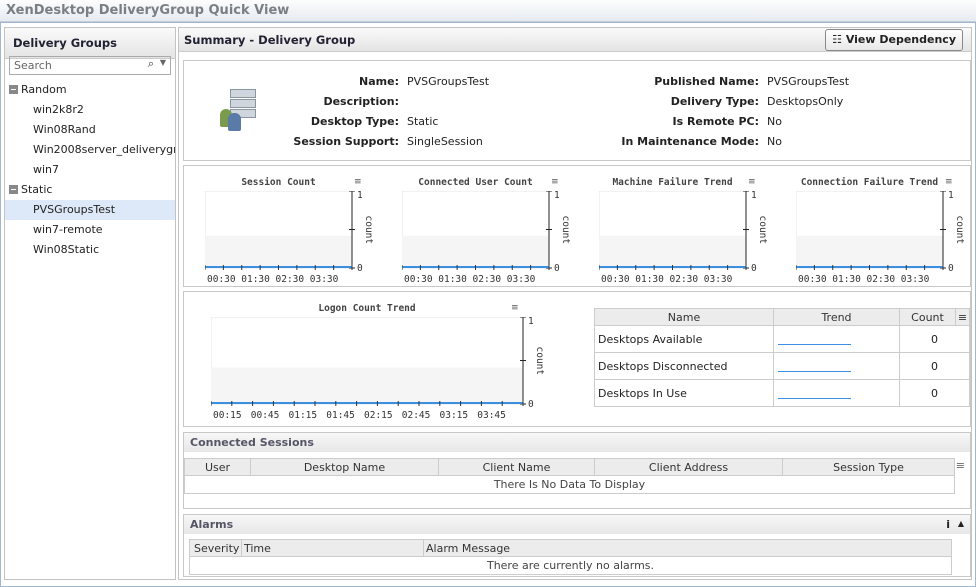  Describe the element at coordinates (782, 393) in the screenshot. I see `desktops-row: Desktops In Use 0` at that location.